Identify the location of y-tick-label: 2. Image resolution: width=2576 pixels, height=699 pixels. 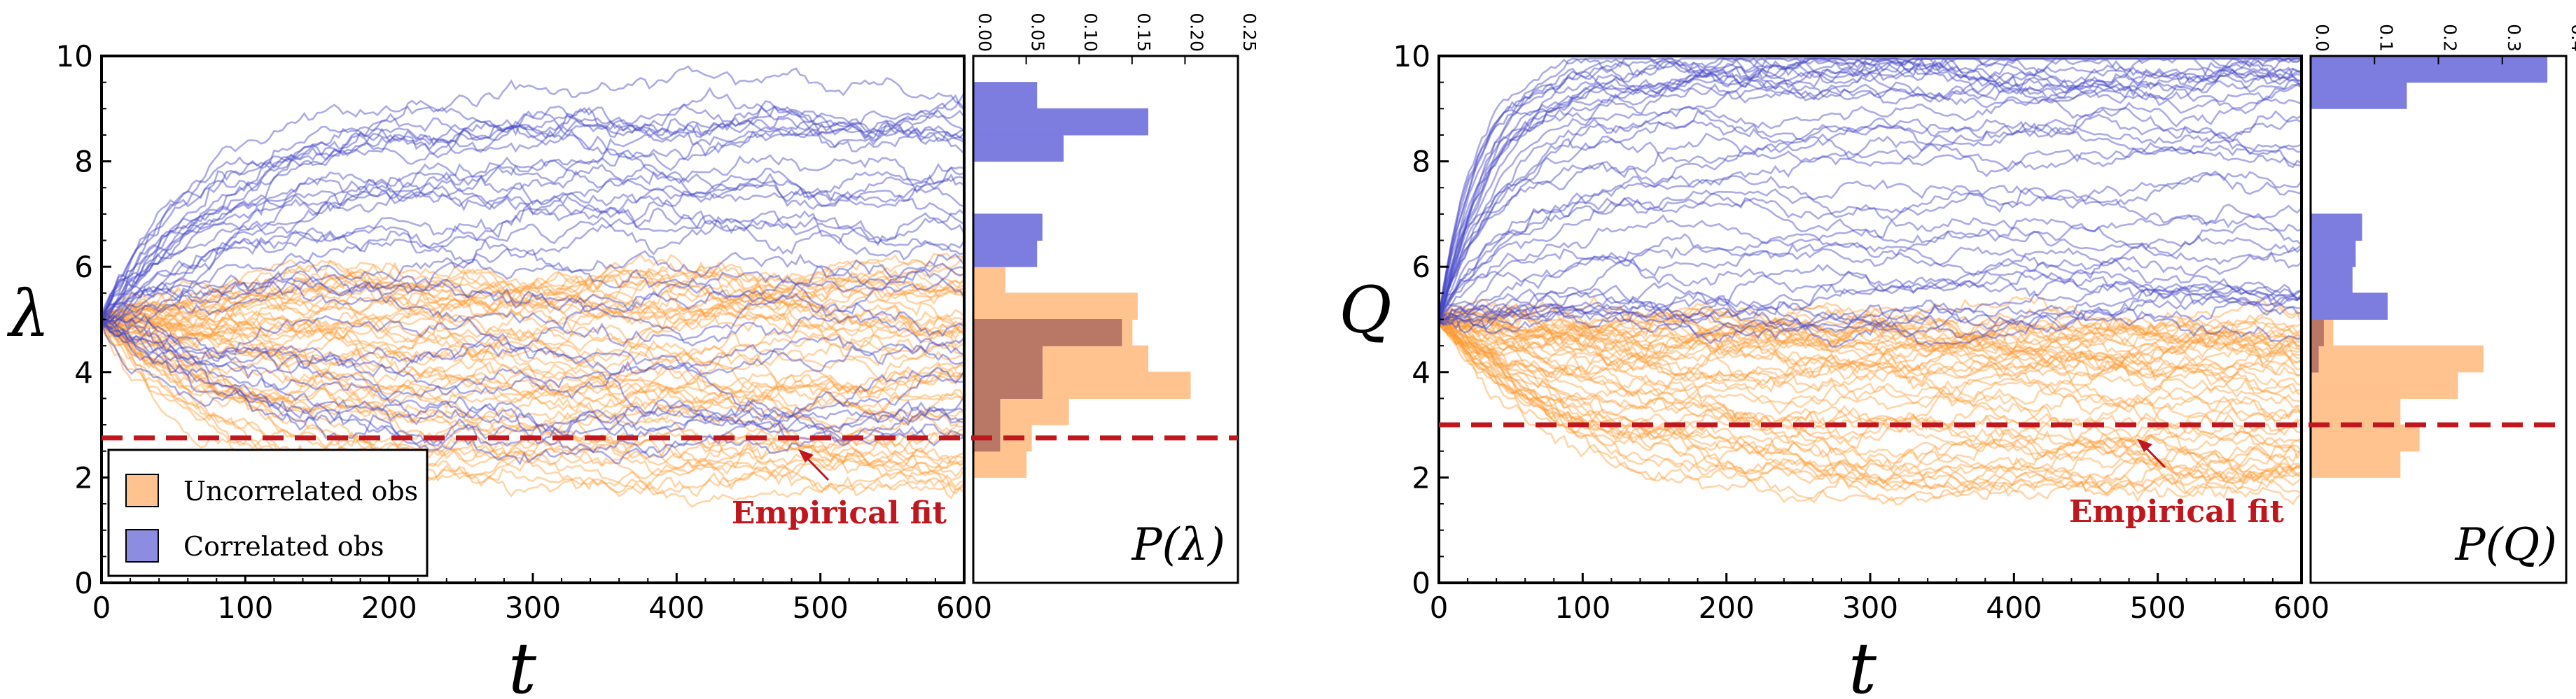
(1421, 477).